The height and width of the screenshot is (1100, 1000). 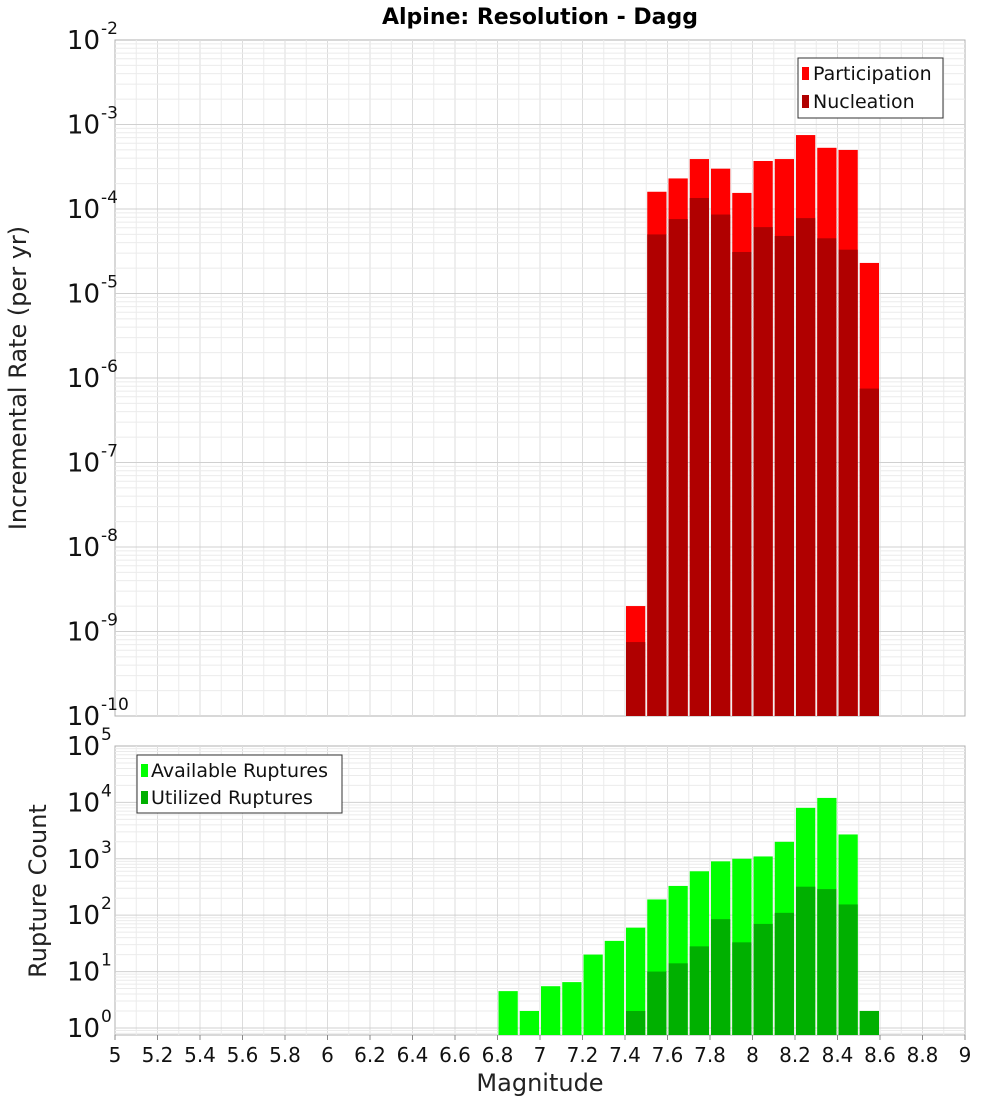 What do you see at coordinates (455, 1055) in the screenshot?
I see `x-tick-label: 6.6` at bounding box center [455, 1055].